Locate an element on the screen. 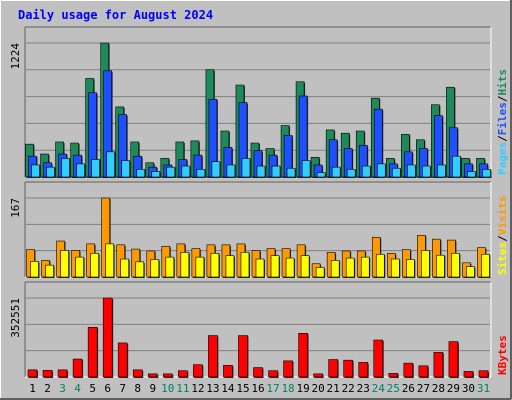 The height and width of the screenshot is (400, 512). x-tick-label: 1 is located at coordinates (32, 388).